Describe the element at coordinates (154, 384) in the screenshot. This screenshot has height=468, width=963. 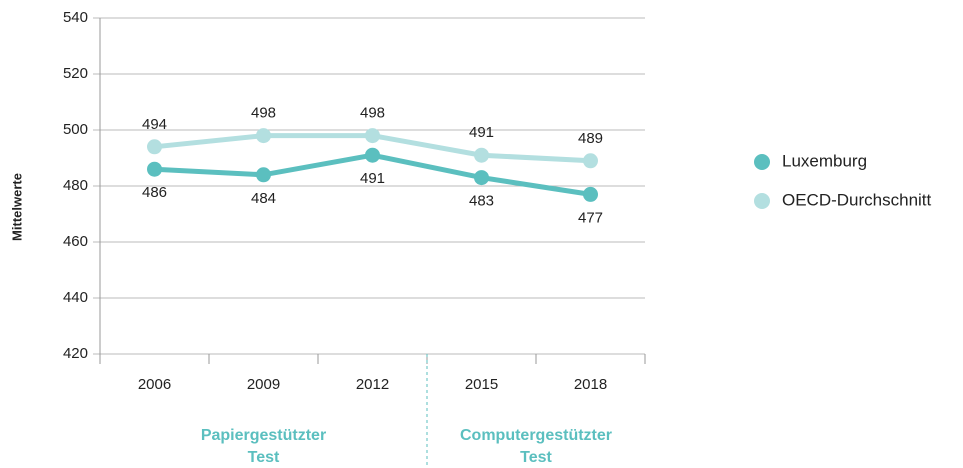
I see `x-tick-label: 2006` at that location.